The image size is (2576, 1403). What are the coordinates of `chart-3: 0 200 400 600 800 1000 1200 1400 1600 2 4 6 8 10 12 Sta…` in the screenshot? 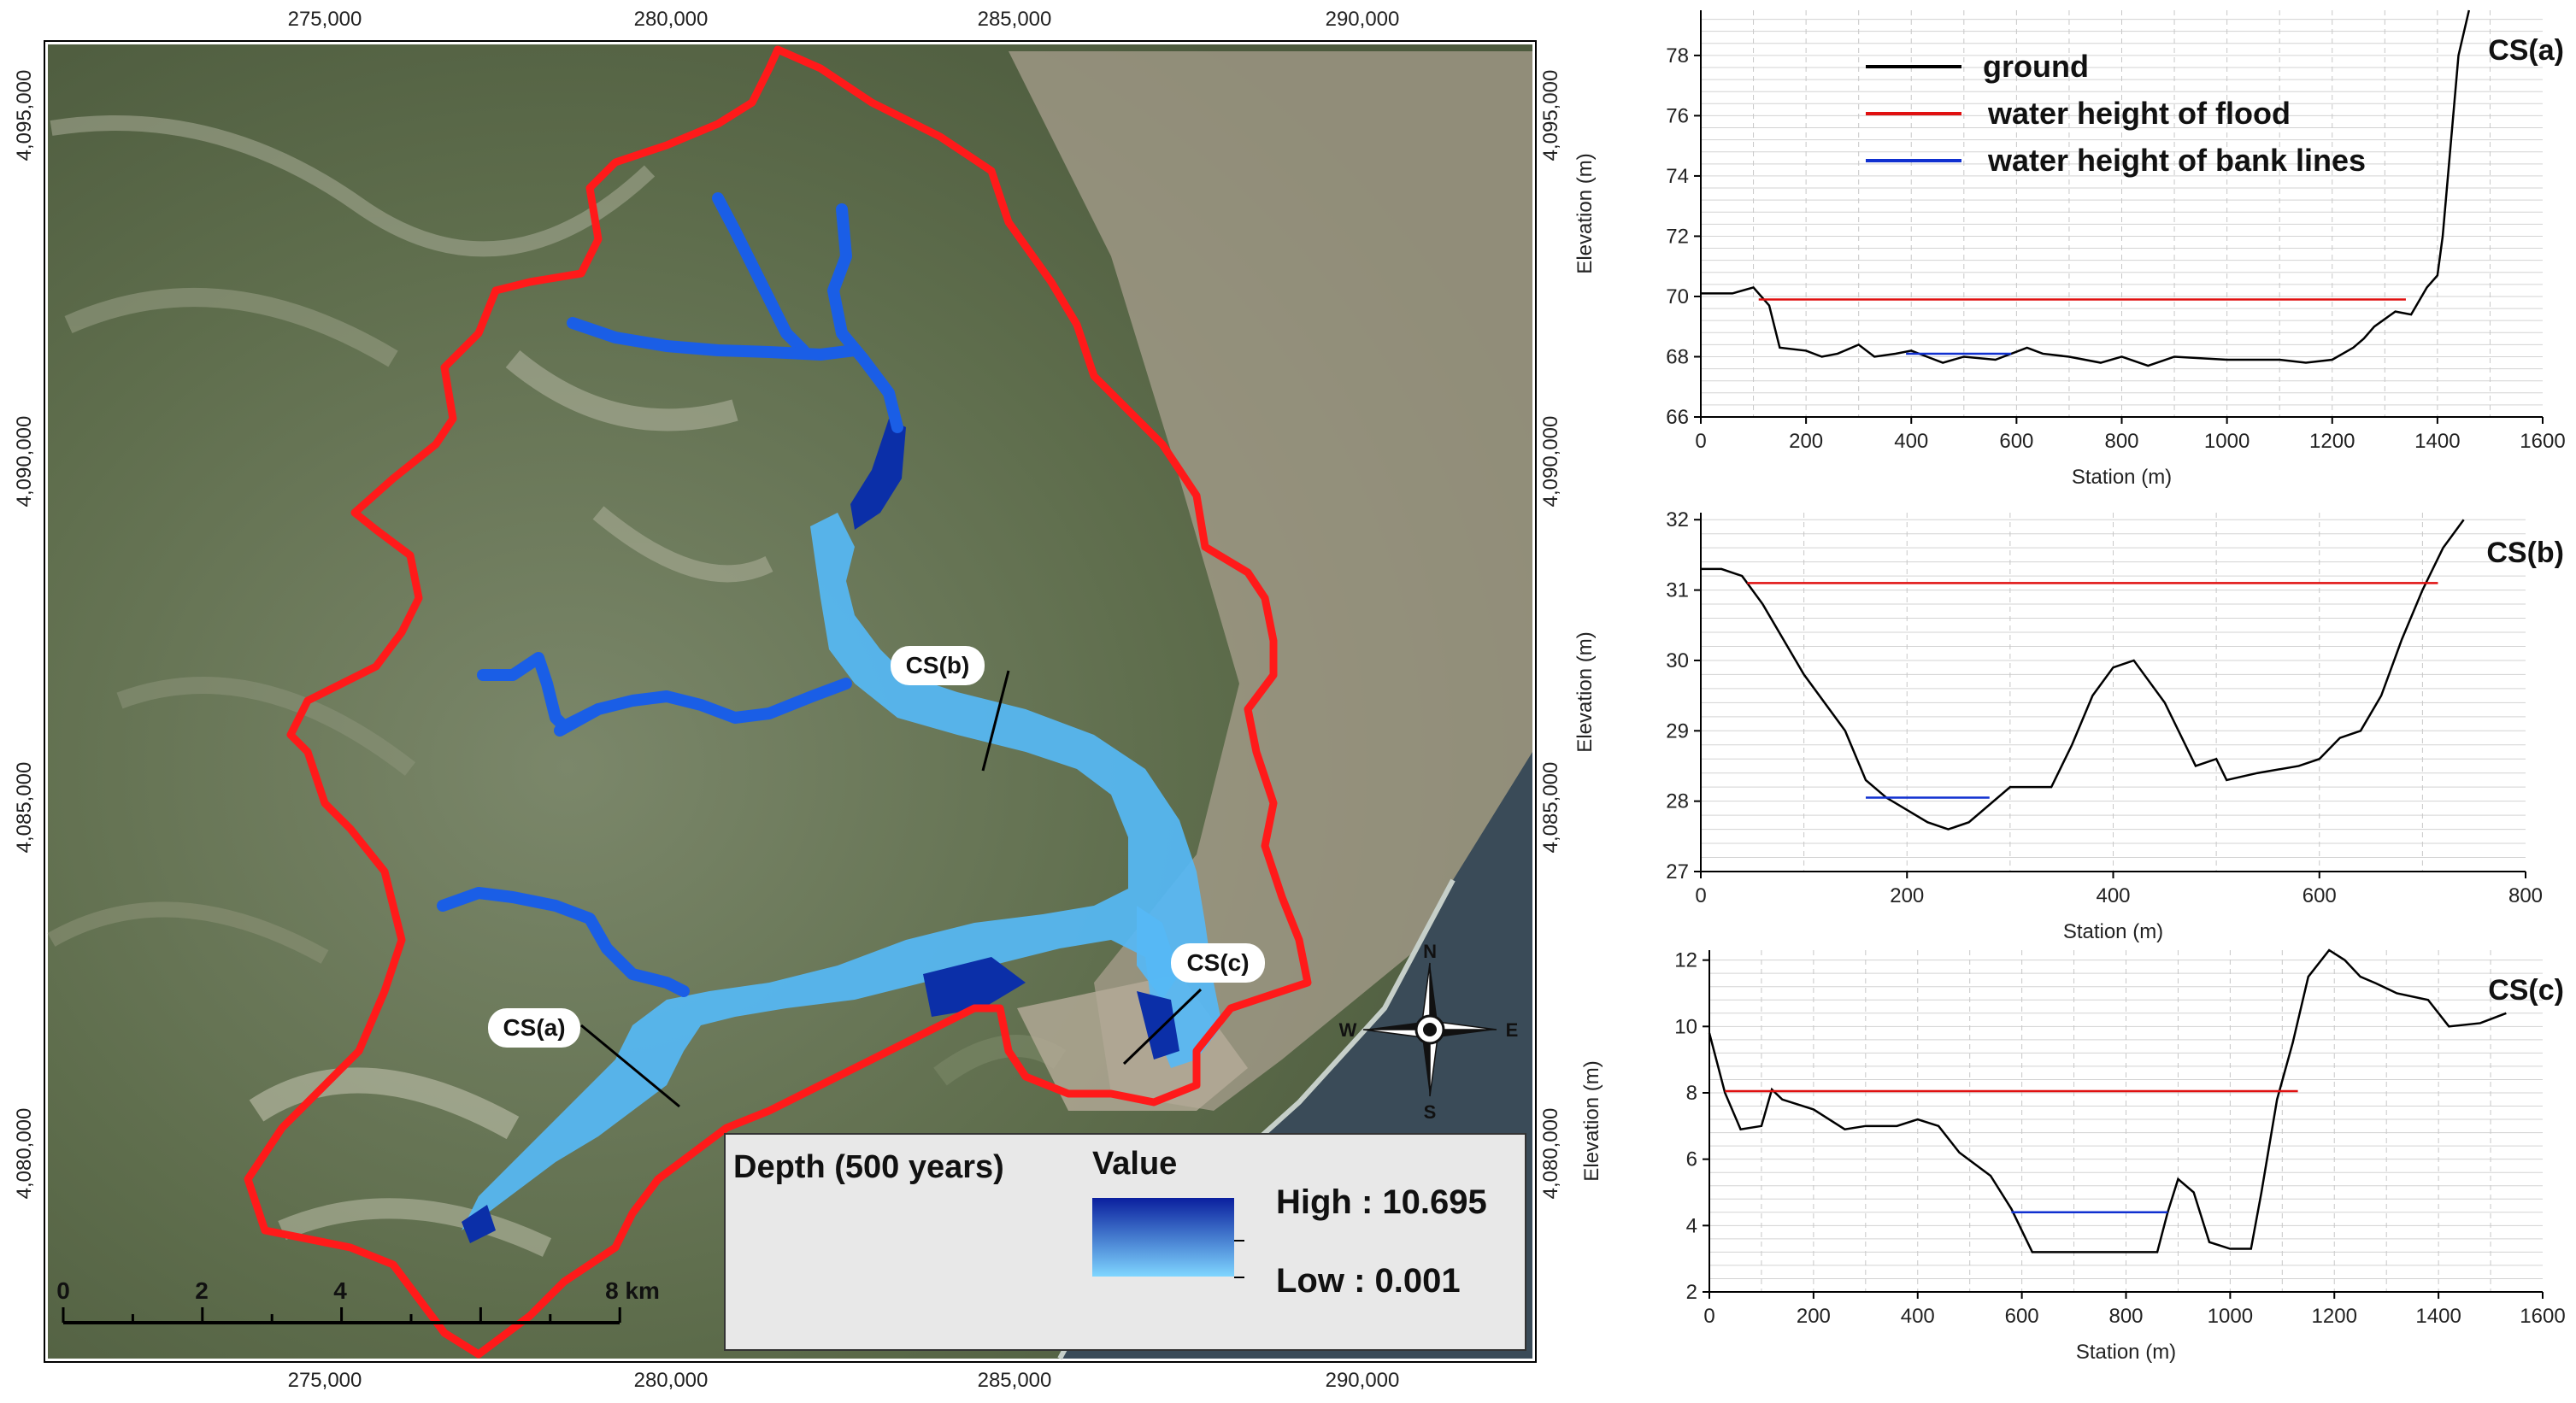 It's located at (2073, 1156).